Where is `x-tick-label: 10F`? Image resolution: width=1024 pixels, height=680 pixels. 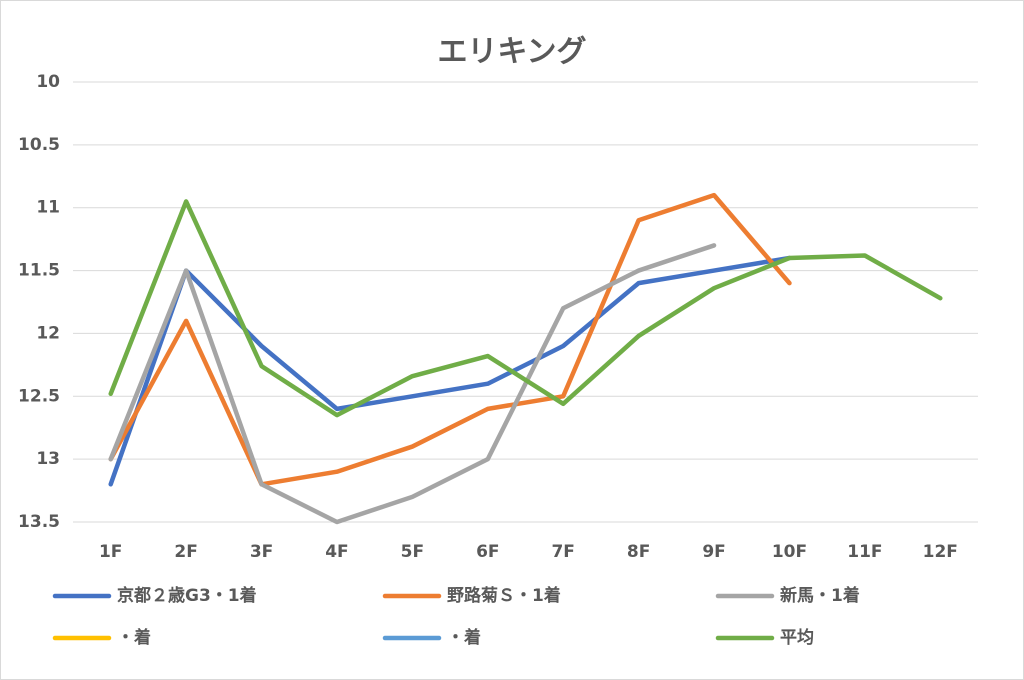 x-tick-label: 10F is located at coordinates (789, 552).